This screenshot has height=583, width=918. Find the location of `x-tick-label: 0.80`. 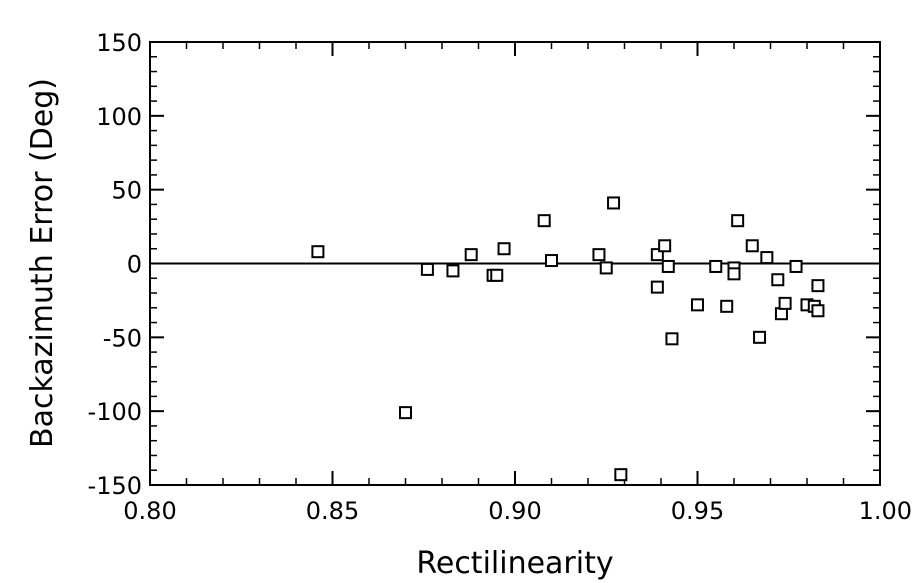

x-tick-label: 0.80 is located at coordinates (149, 511).